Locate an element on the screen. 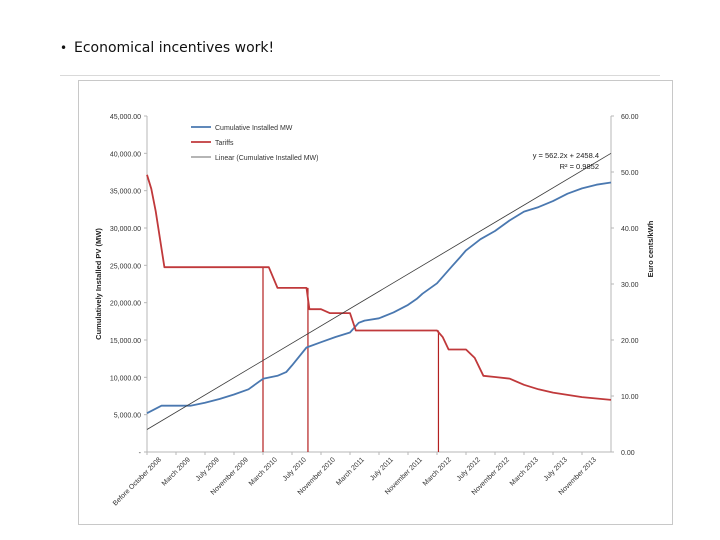 This screenshot has height=540, width=720. annotation-group: y = 562.2x + 2458.4 R² = 0.9852 is located at coordinates (566, 161).